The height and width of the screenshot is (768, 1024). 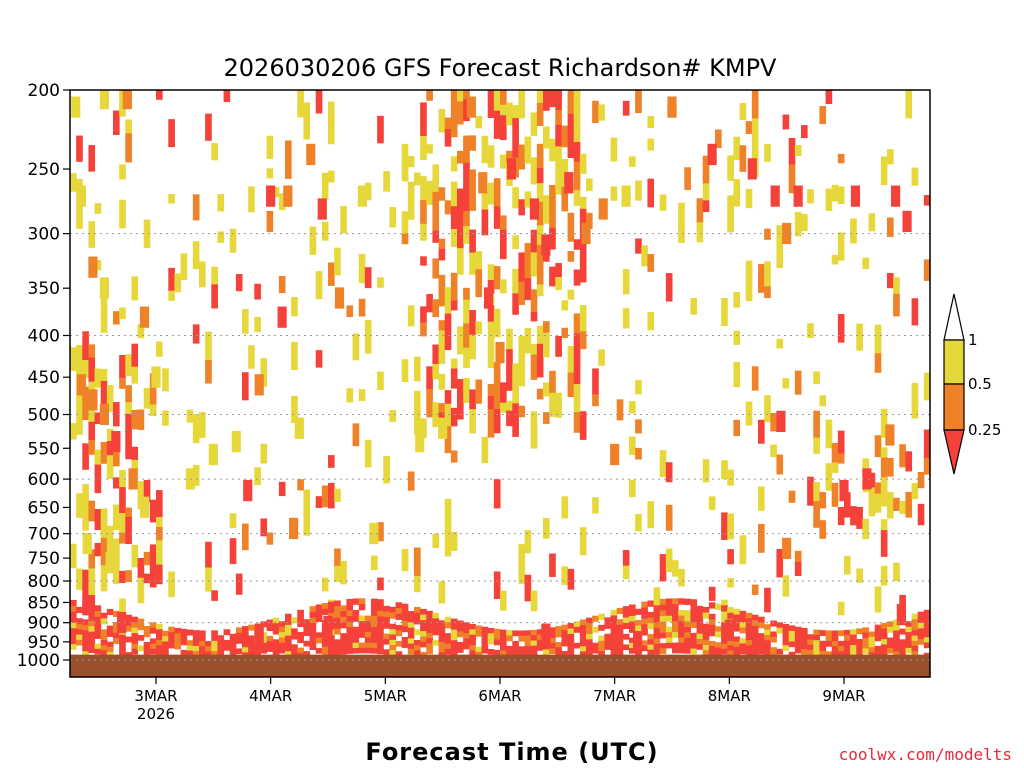 I want to click on y-tick-label: 950, so click(x=44, y=643).